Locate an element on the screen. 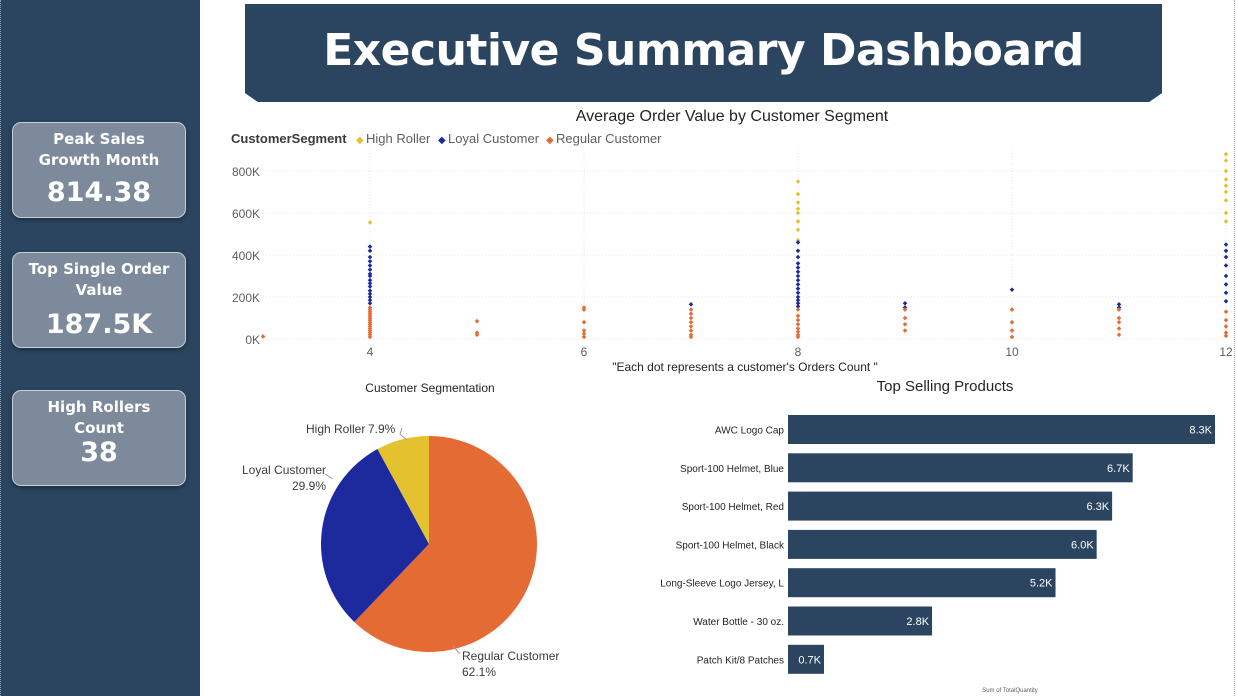 This screenshot has width=1238, height=696. pie-slice-loyal-customer is located at coordinates (375, 535).